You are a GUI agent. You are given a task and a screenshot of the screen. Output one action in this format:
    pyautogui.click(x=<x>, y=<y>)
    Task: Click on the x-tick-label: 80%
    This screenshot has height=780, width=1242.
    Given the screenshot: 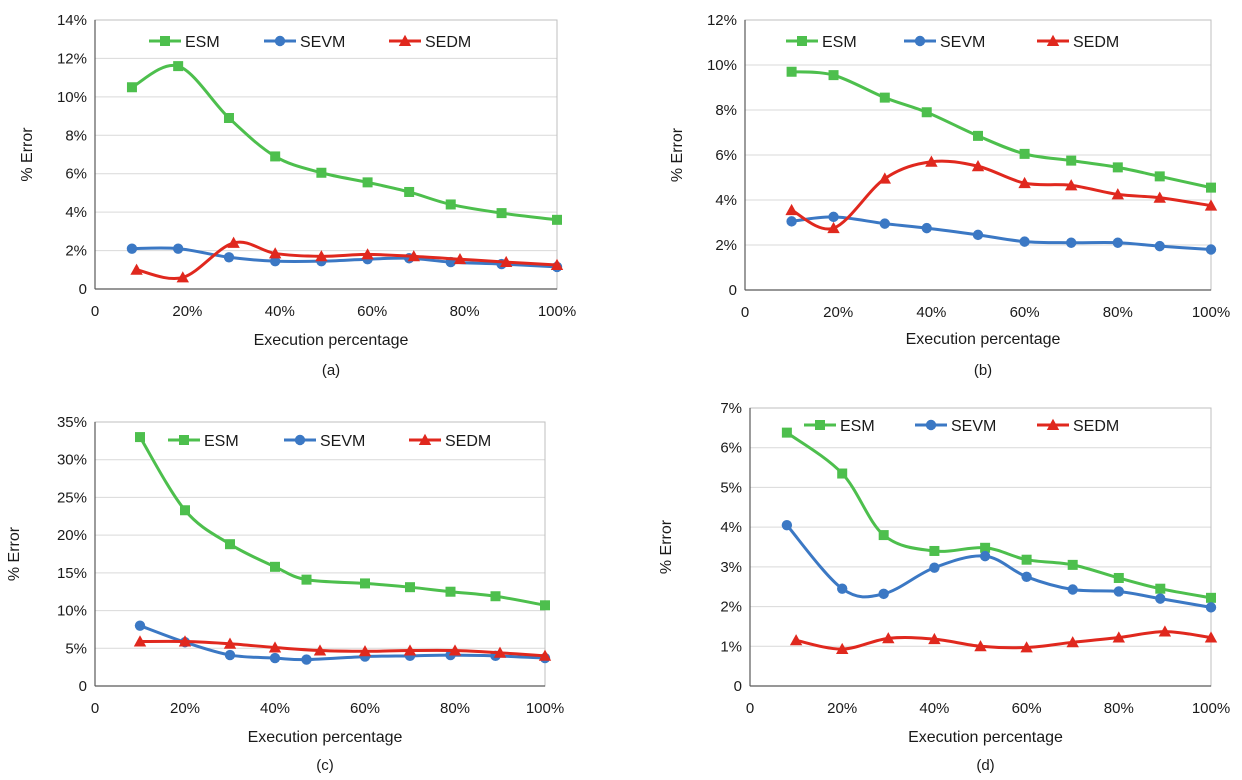 What is the action you would take?
    pyautogui.click(x=1118, y=312)
    